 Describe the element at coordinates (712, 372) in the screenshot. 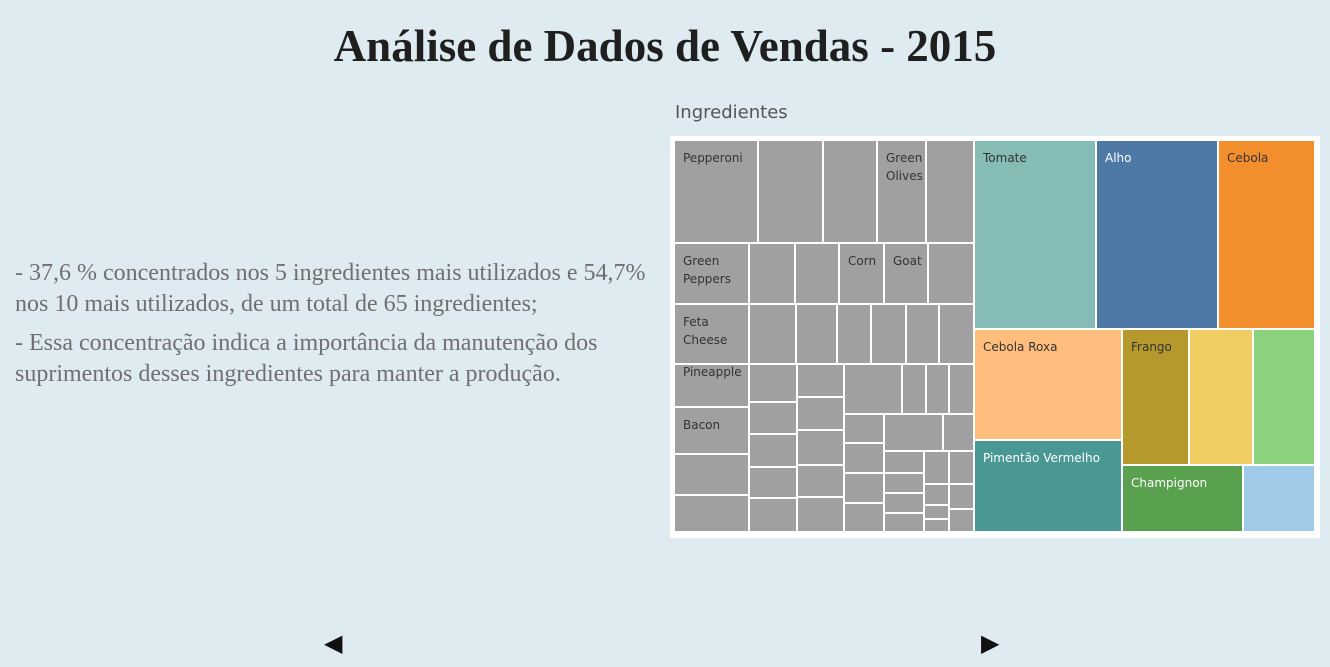

I see `treemap-label-pineapple: Pineapple` at that location.